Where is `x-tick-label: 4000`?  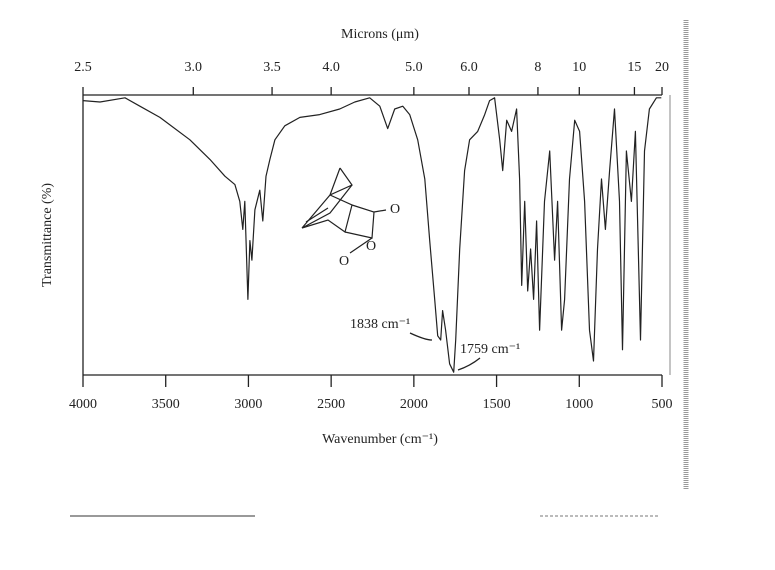
x-tick-label: 4000 is located at coordinates (83, 404).